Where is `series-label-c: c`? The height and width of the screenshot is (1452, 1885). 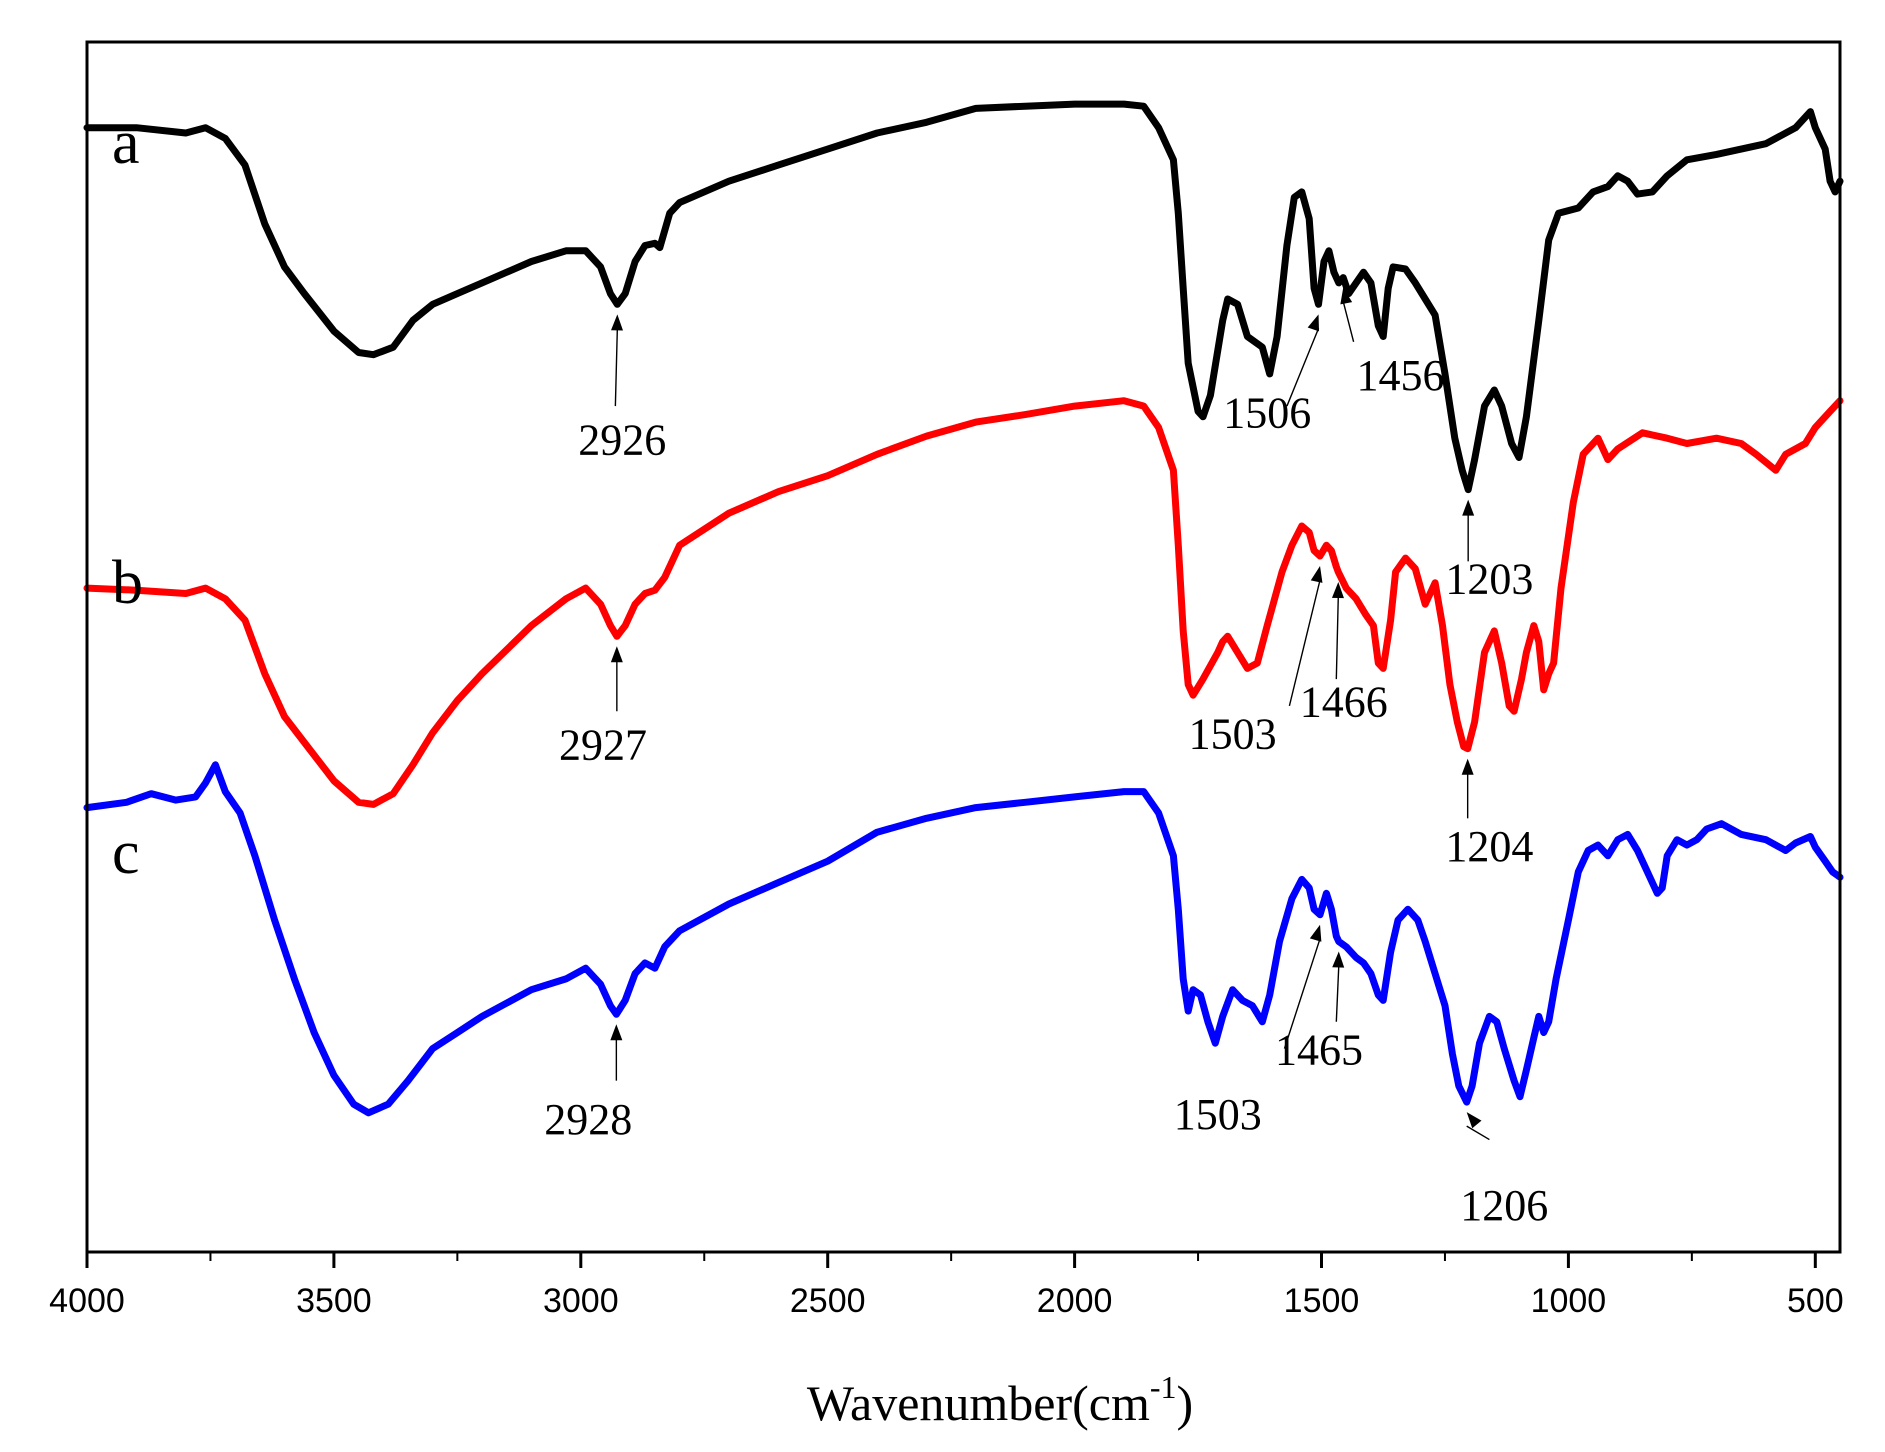
series-label-c: c is located at coordinates (126, 853).